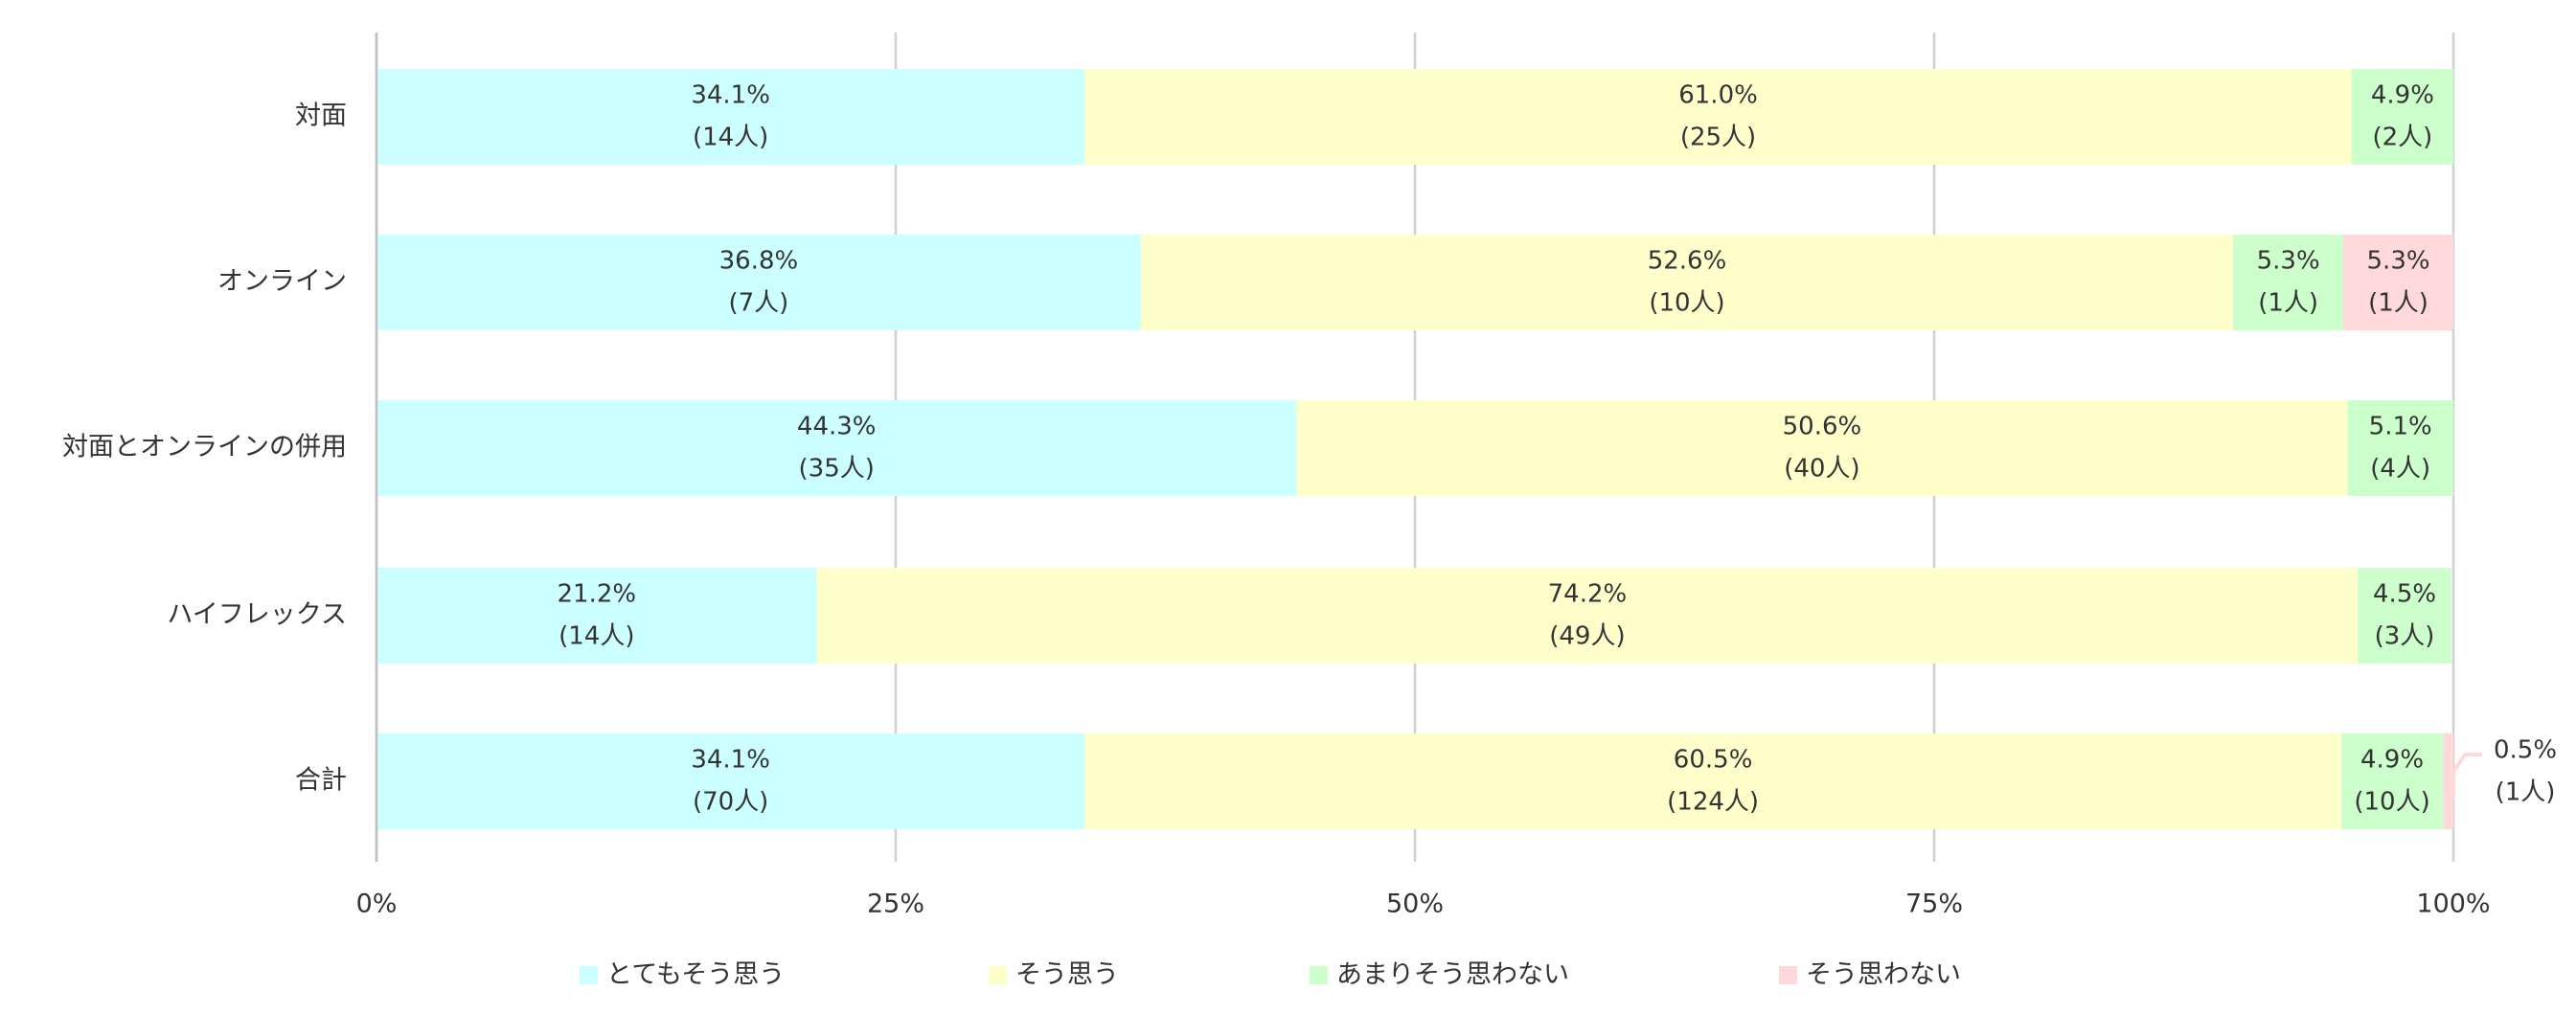 The image size is (2576, 1014). What do you see at coordinates (282, 282) in the screenshot?
I see `y-tick-label: オンライン` at bounding box center [282, 282].